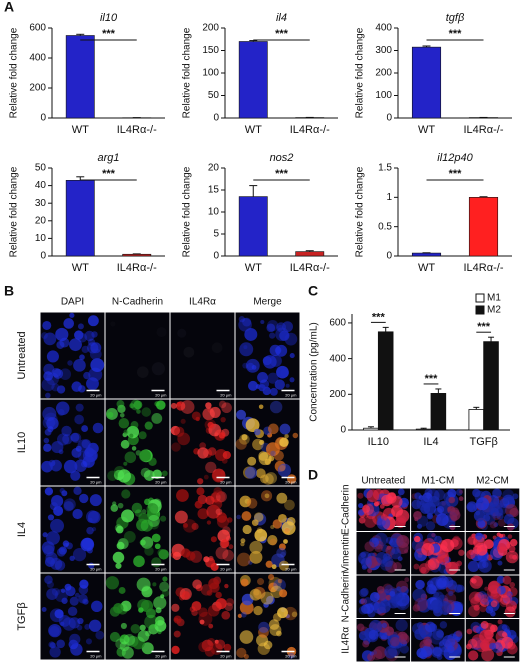 This screenshot has height=662, width=520. I want to click on error-bar, so click(370, 427).